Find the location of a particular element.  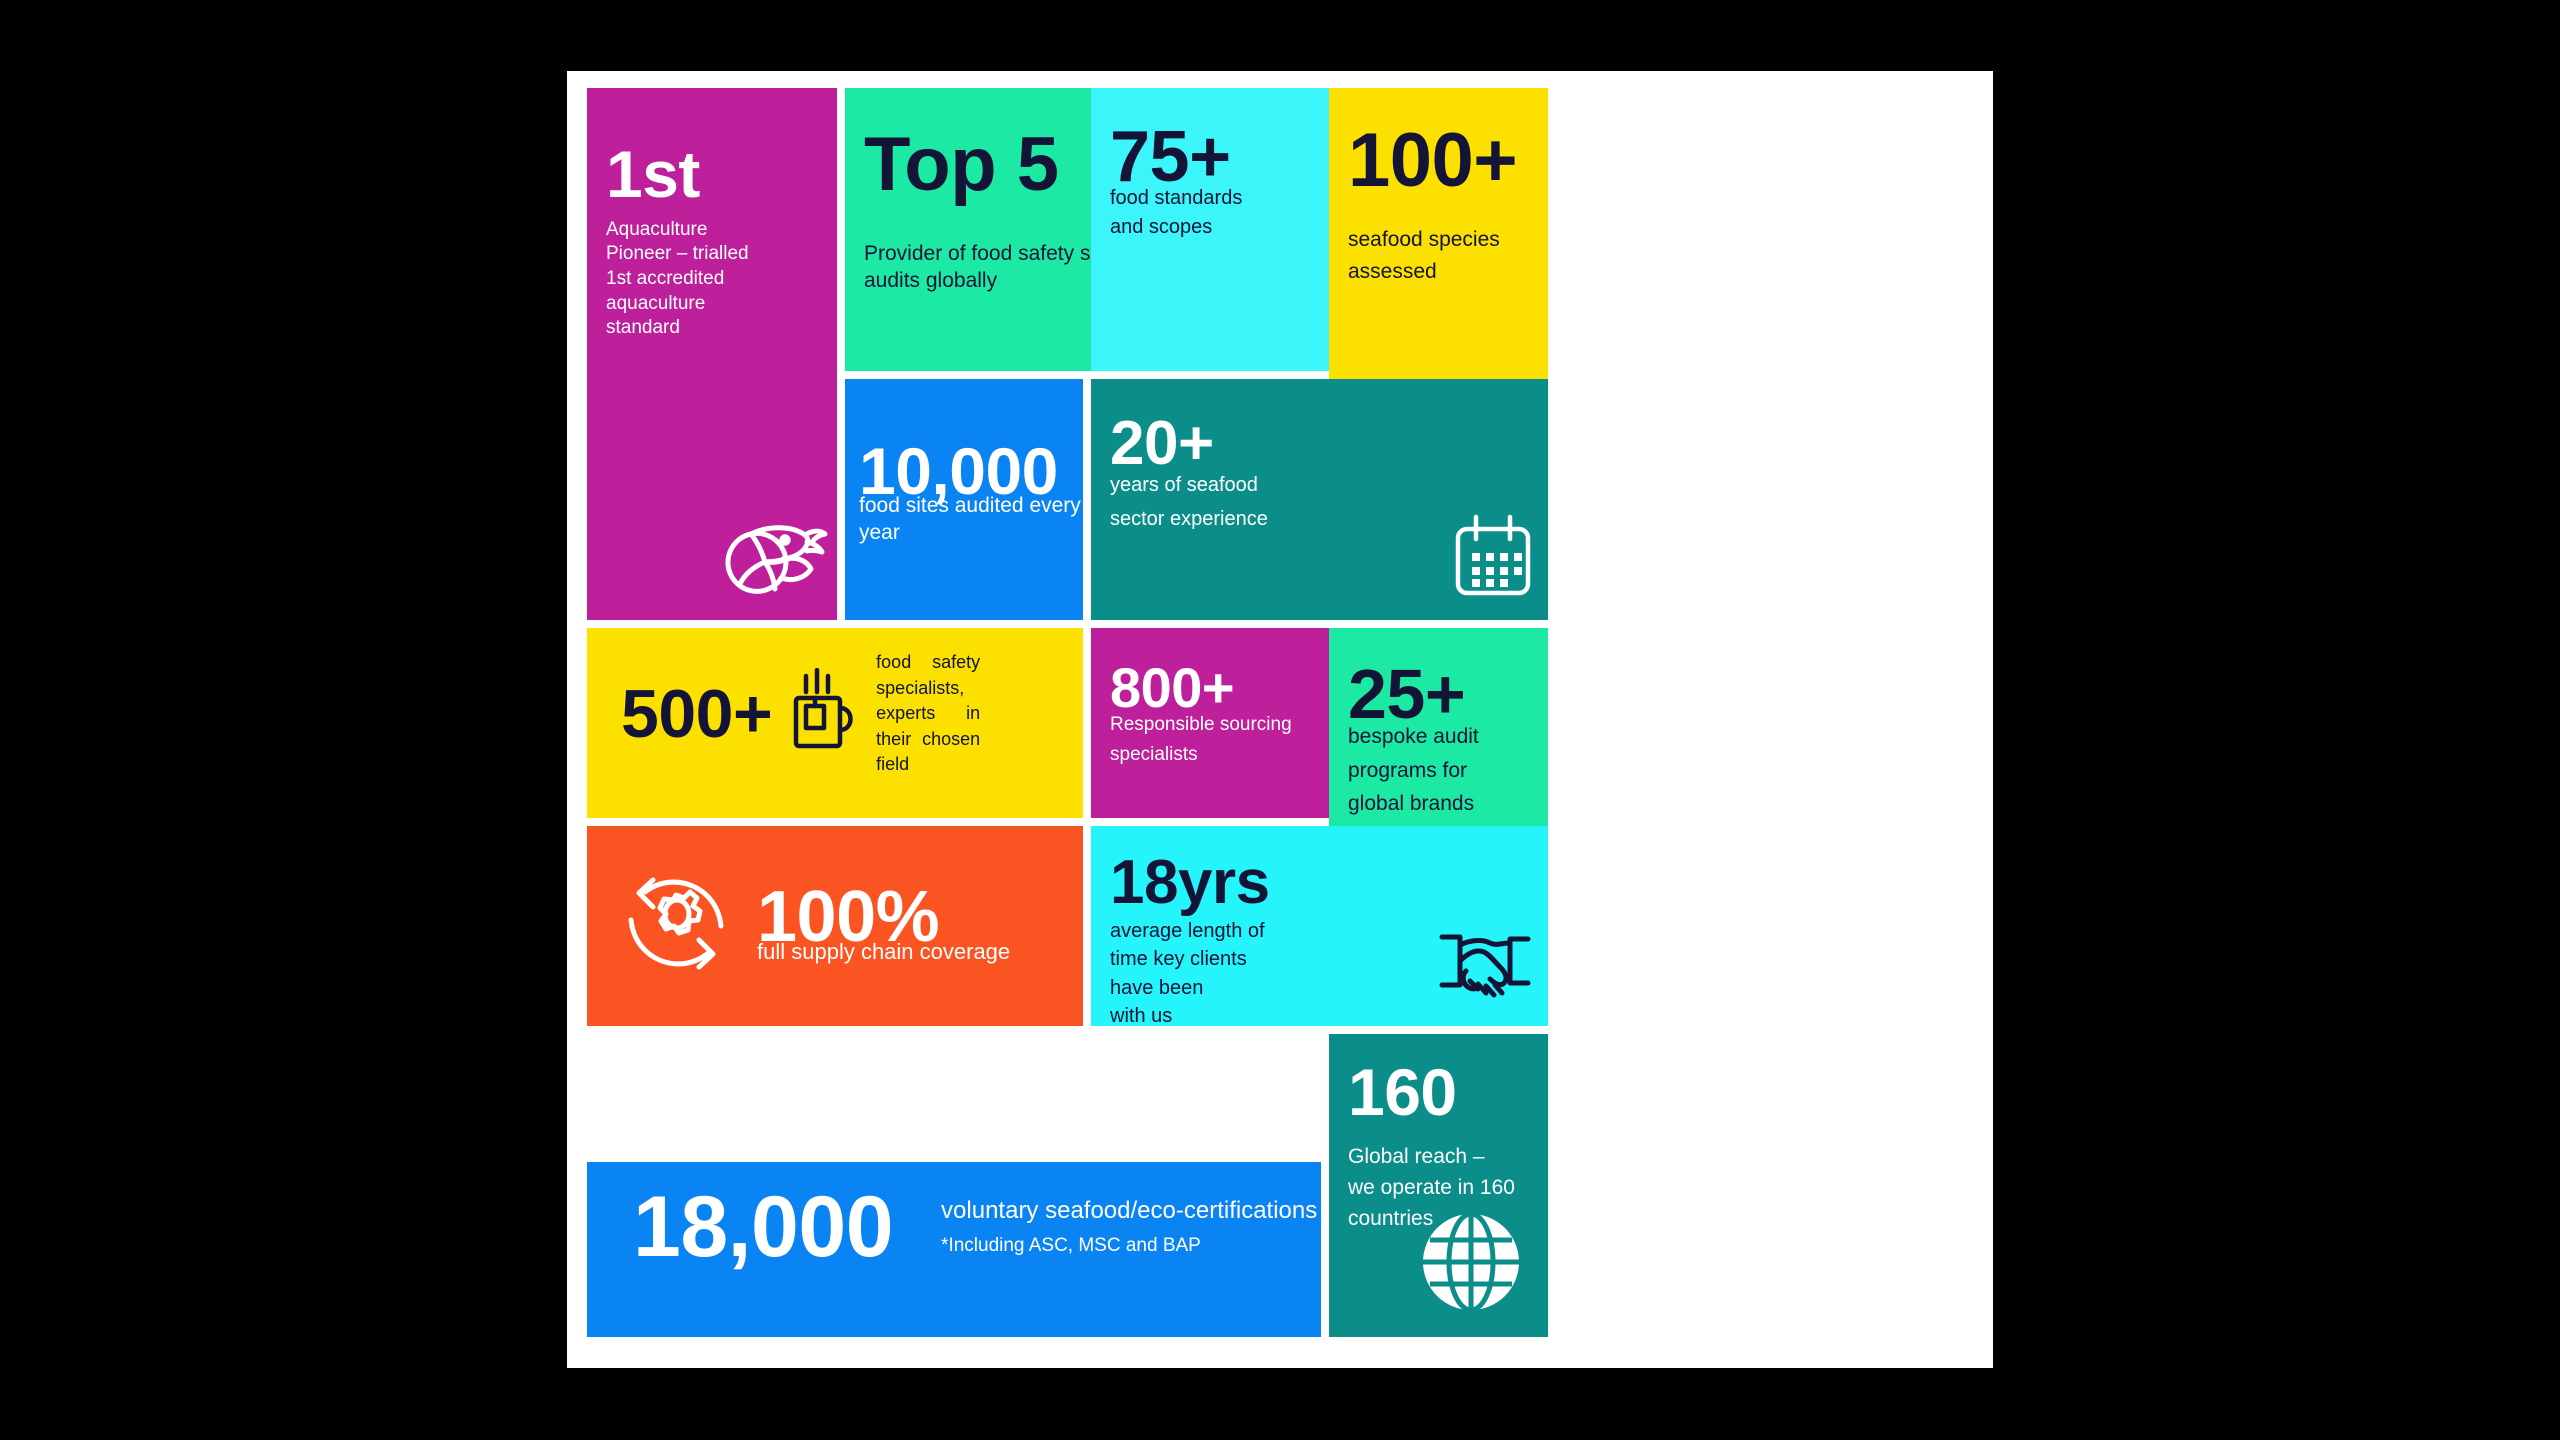

stat-description: bespoke audit programs for global brands is located at coordinates (1413, 770).